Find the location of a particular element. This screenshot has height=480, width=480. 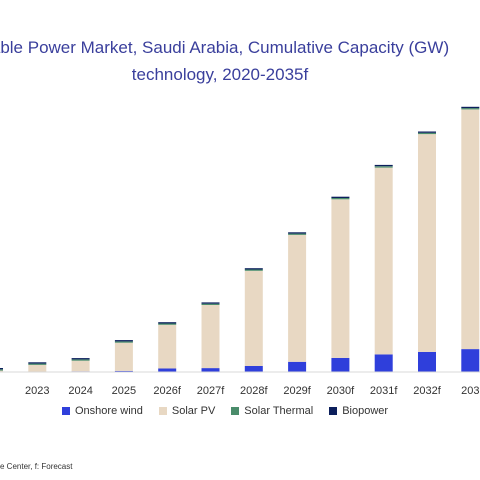

x-tick-label: 2024 is located at coordinates (80, 391).